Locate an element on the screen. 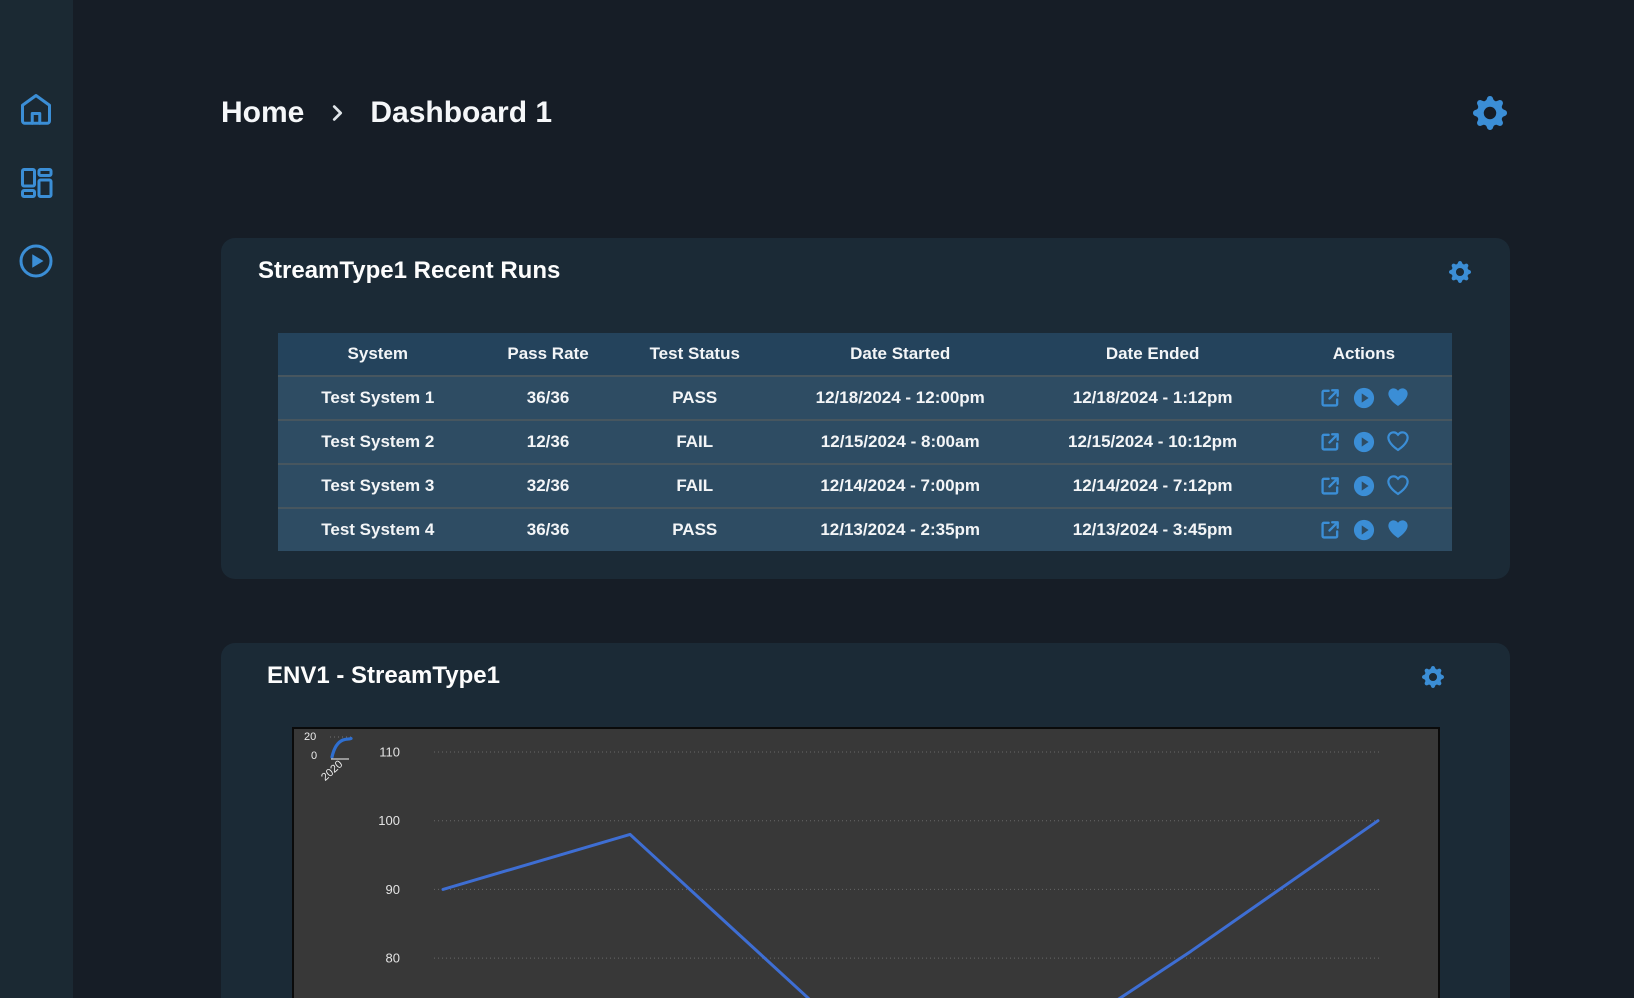 The width and height of the screenshot is (1634, 998). svg-text: 110 is located at coordinates (389, 752).